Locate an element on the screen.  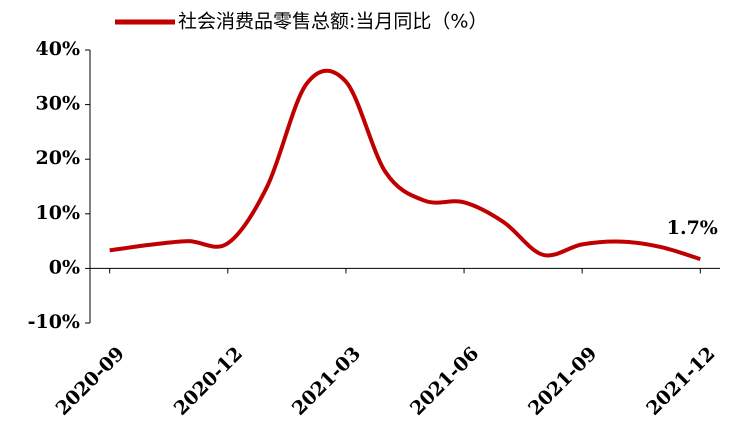
y-tick-label: -10% is located at coordinates (54, 322).